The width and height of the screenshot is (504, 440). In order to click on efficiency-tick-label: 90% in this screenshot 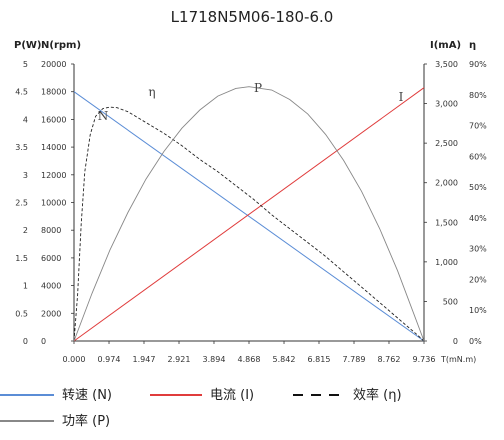, I will do `click(478, 64)`.